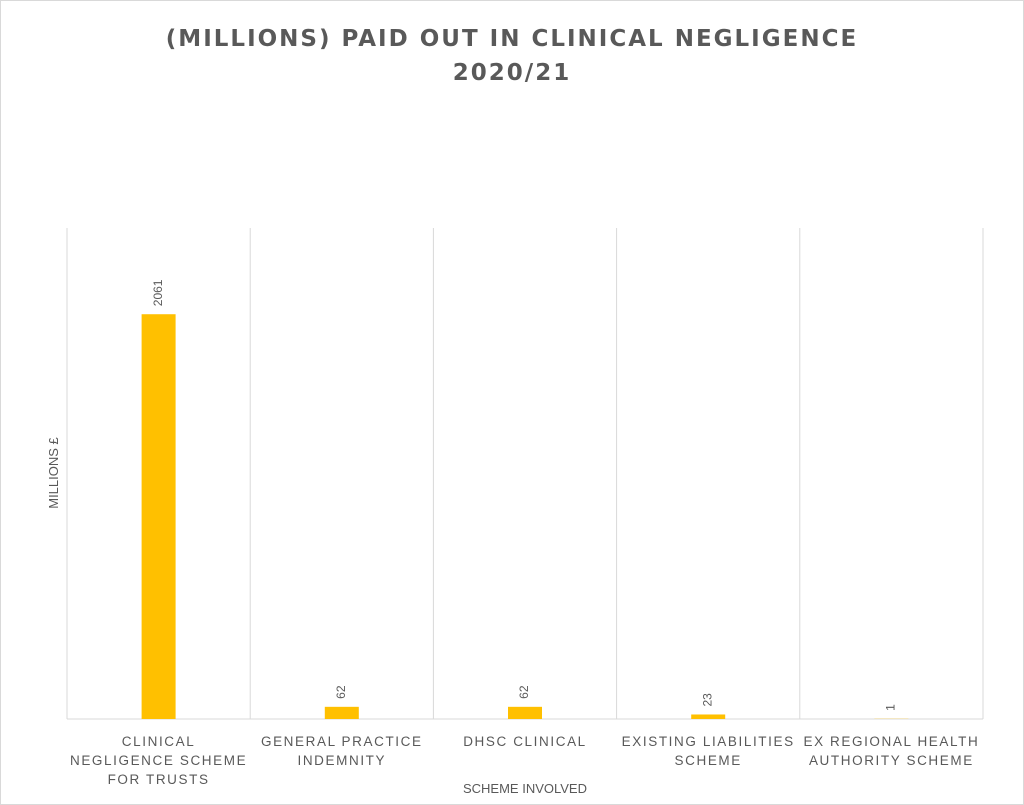 Image resolution: width=1024 pixels, height=805 pixels. Describe the element at coordinates (525, 741) in the screenshot. I see `x-tick-label: DHSC CLINICAL` at that location.